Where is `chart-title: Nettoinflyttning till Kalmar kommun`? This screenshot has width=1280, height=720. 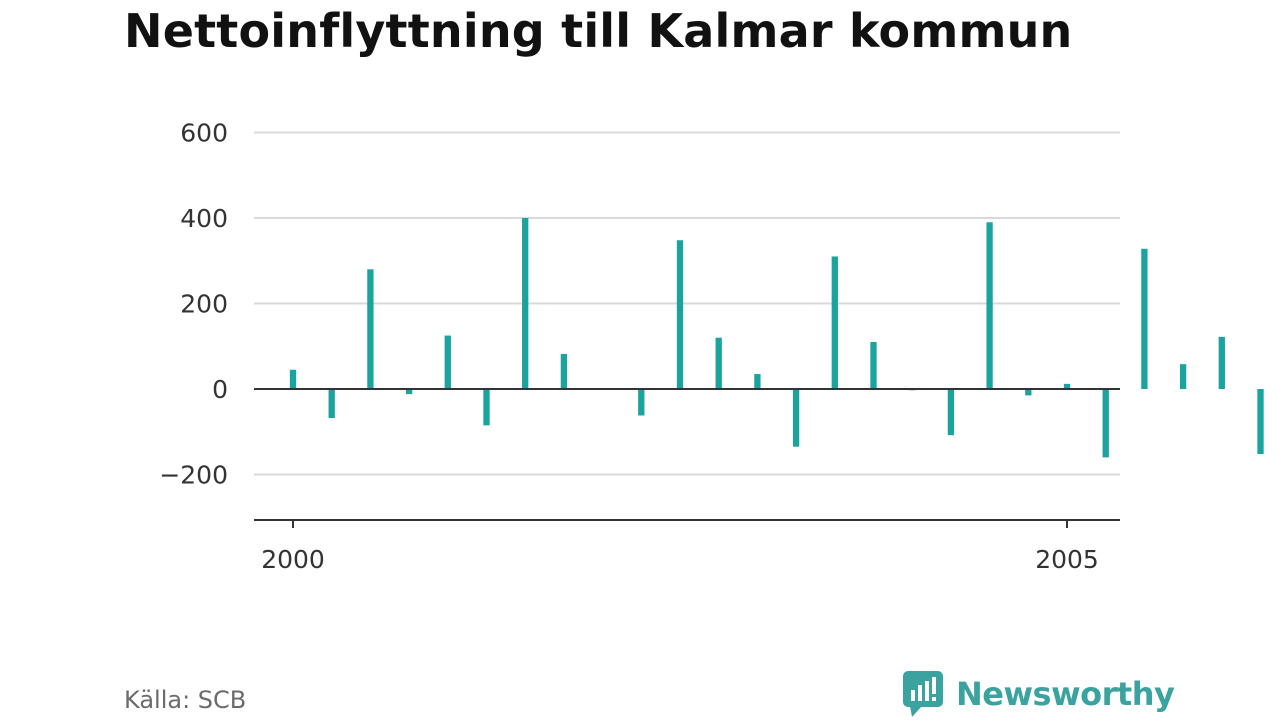 chart-title: Nettoinflyttning till Kalmar kommun is located at coordinates (598, 31).